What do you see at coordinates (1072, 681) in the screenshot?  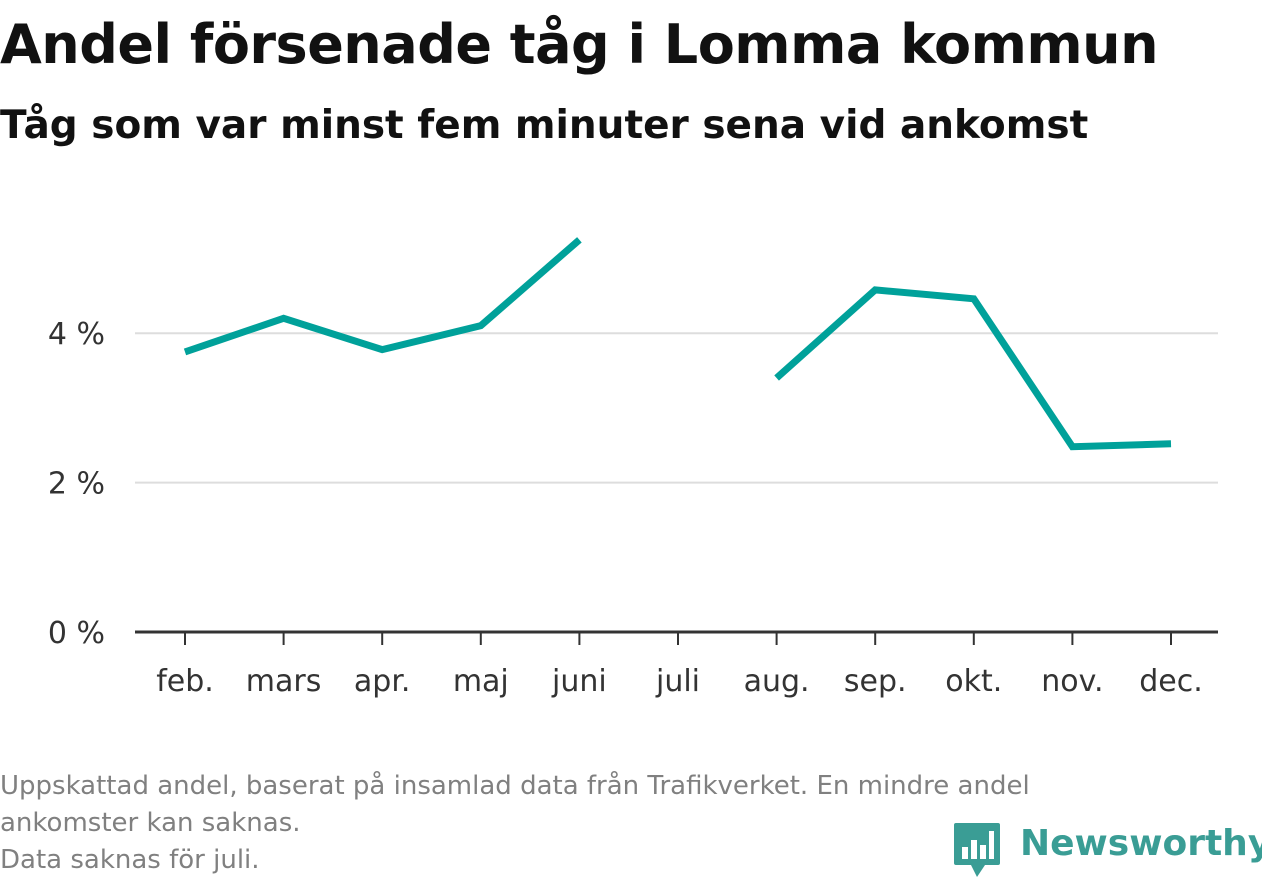 I see `x-tick-label: nov.` at bounding box center [1072, 681].